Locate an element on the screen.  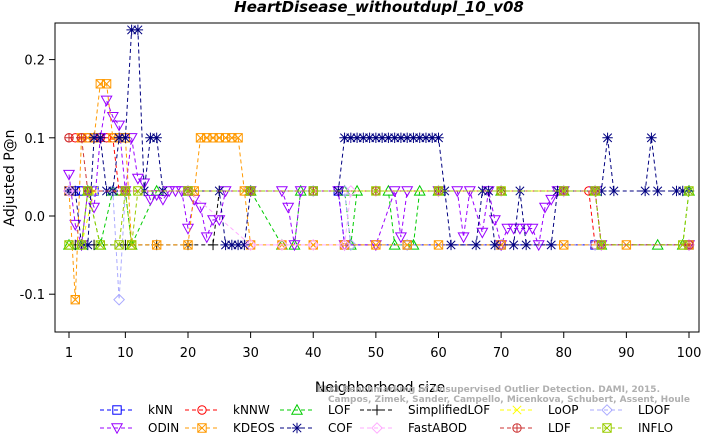
legend-marker-loop is located at coordinates (517, 410).